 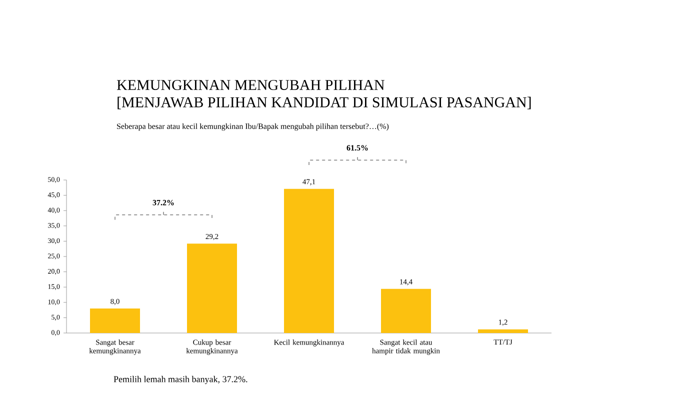 What do you see at coordinates (163, 203) in the screenshot?
I see `annotation: 37.2%` at bounding box center [163, 203].